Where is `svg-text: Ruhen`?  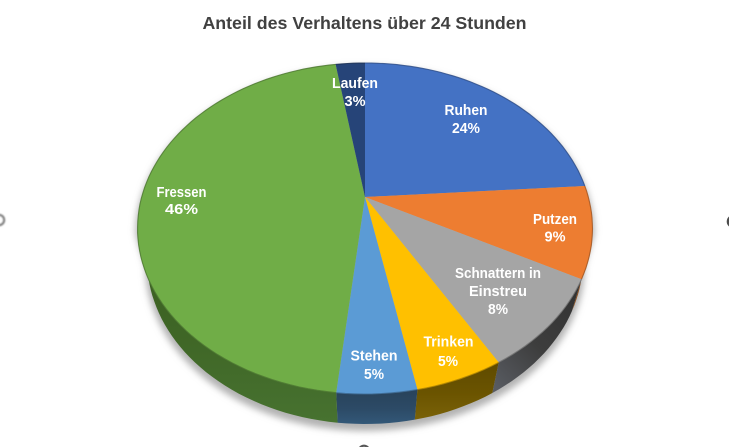
svg-text: Ruhen is located at coordinates (466, 111).